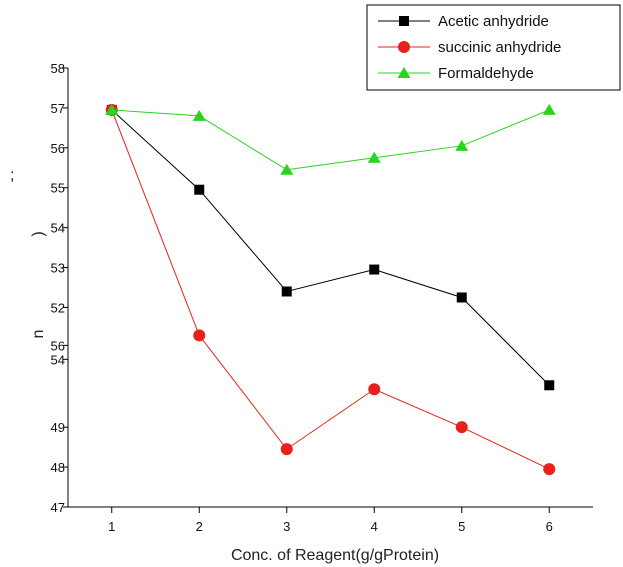  I want to click on x-axis-title: Conc. of Reagent(g/gProtein), so click(335, 555).